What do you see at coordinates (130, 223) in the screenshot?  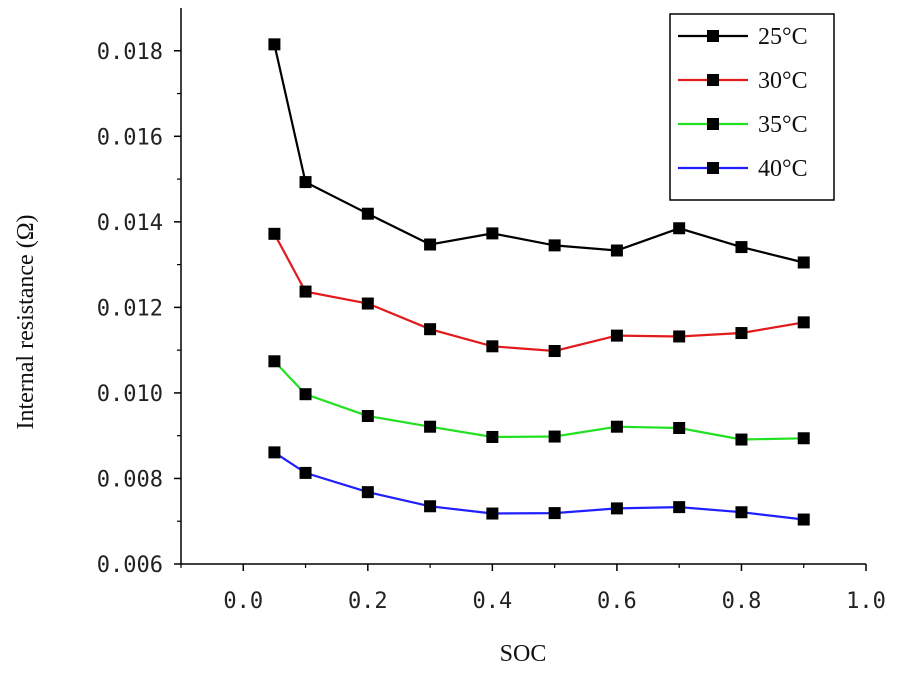 I see `y-tick-label: 0.014` at bounding box center [130, 223].